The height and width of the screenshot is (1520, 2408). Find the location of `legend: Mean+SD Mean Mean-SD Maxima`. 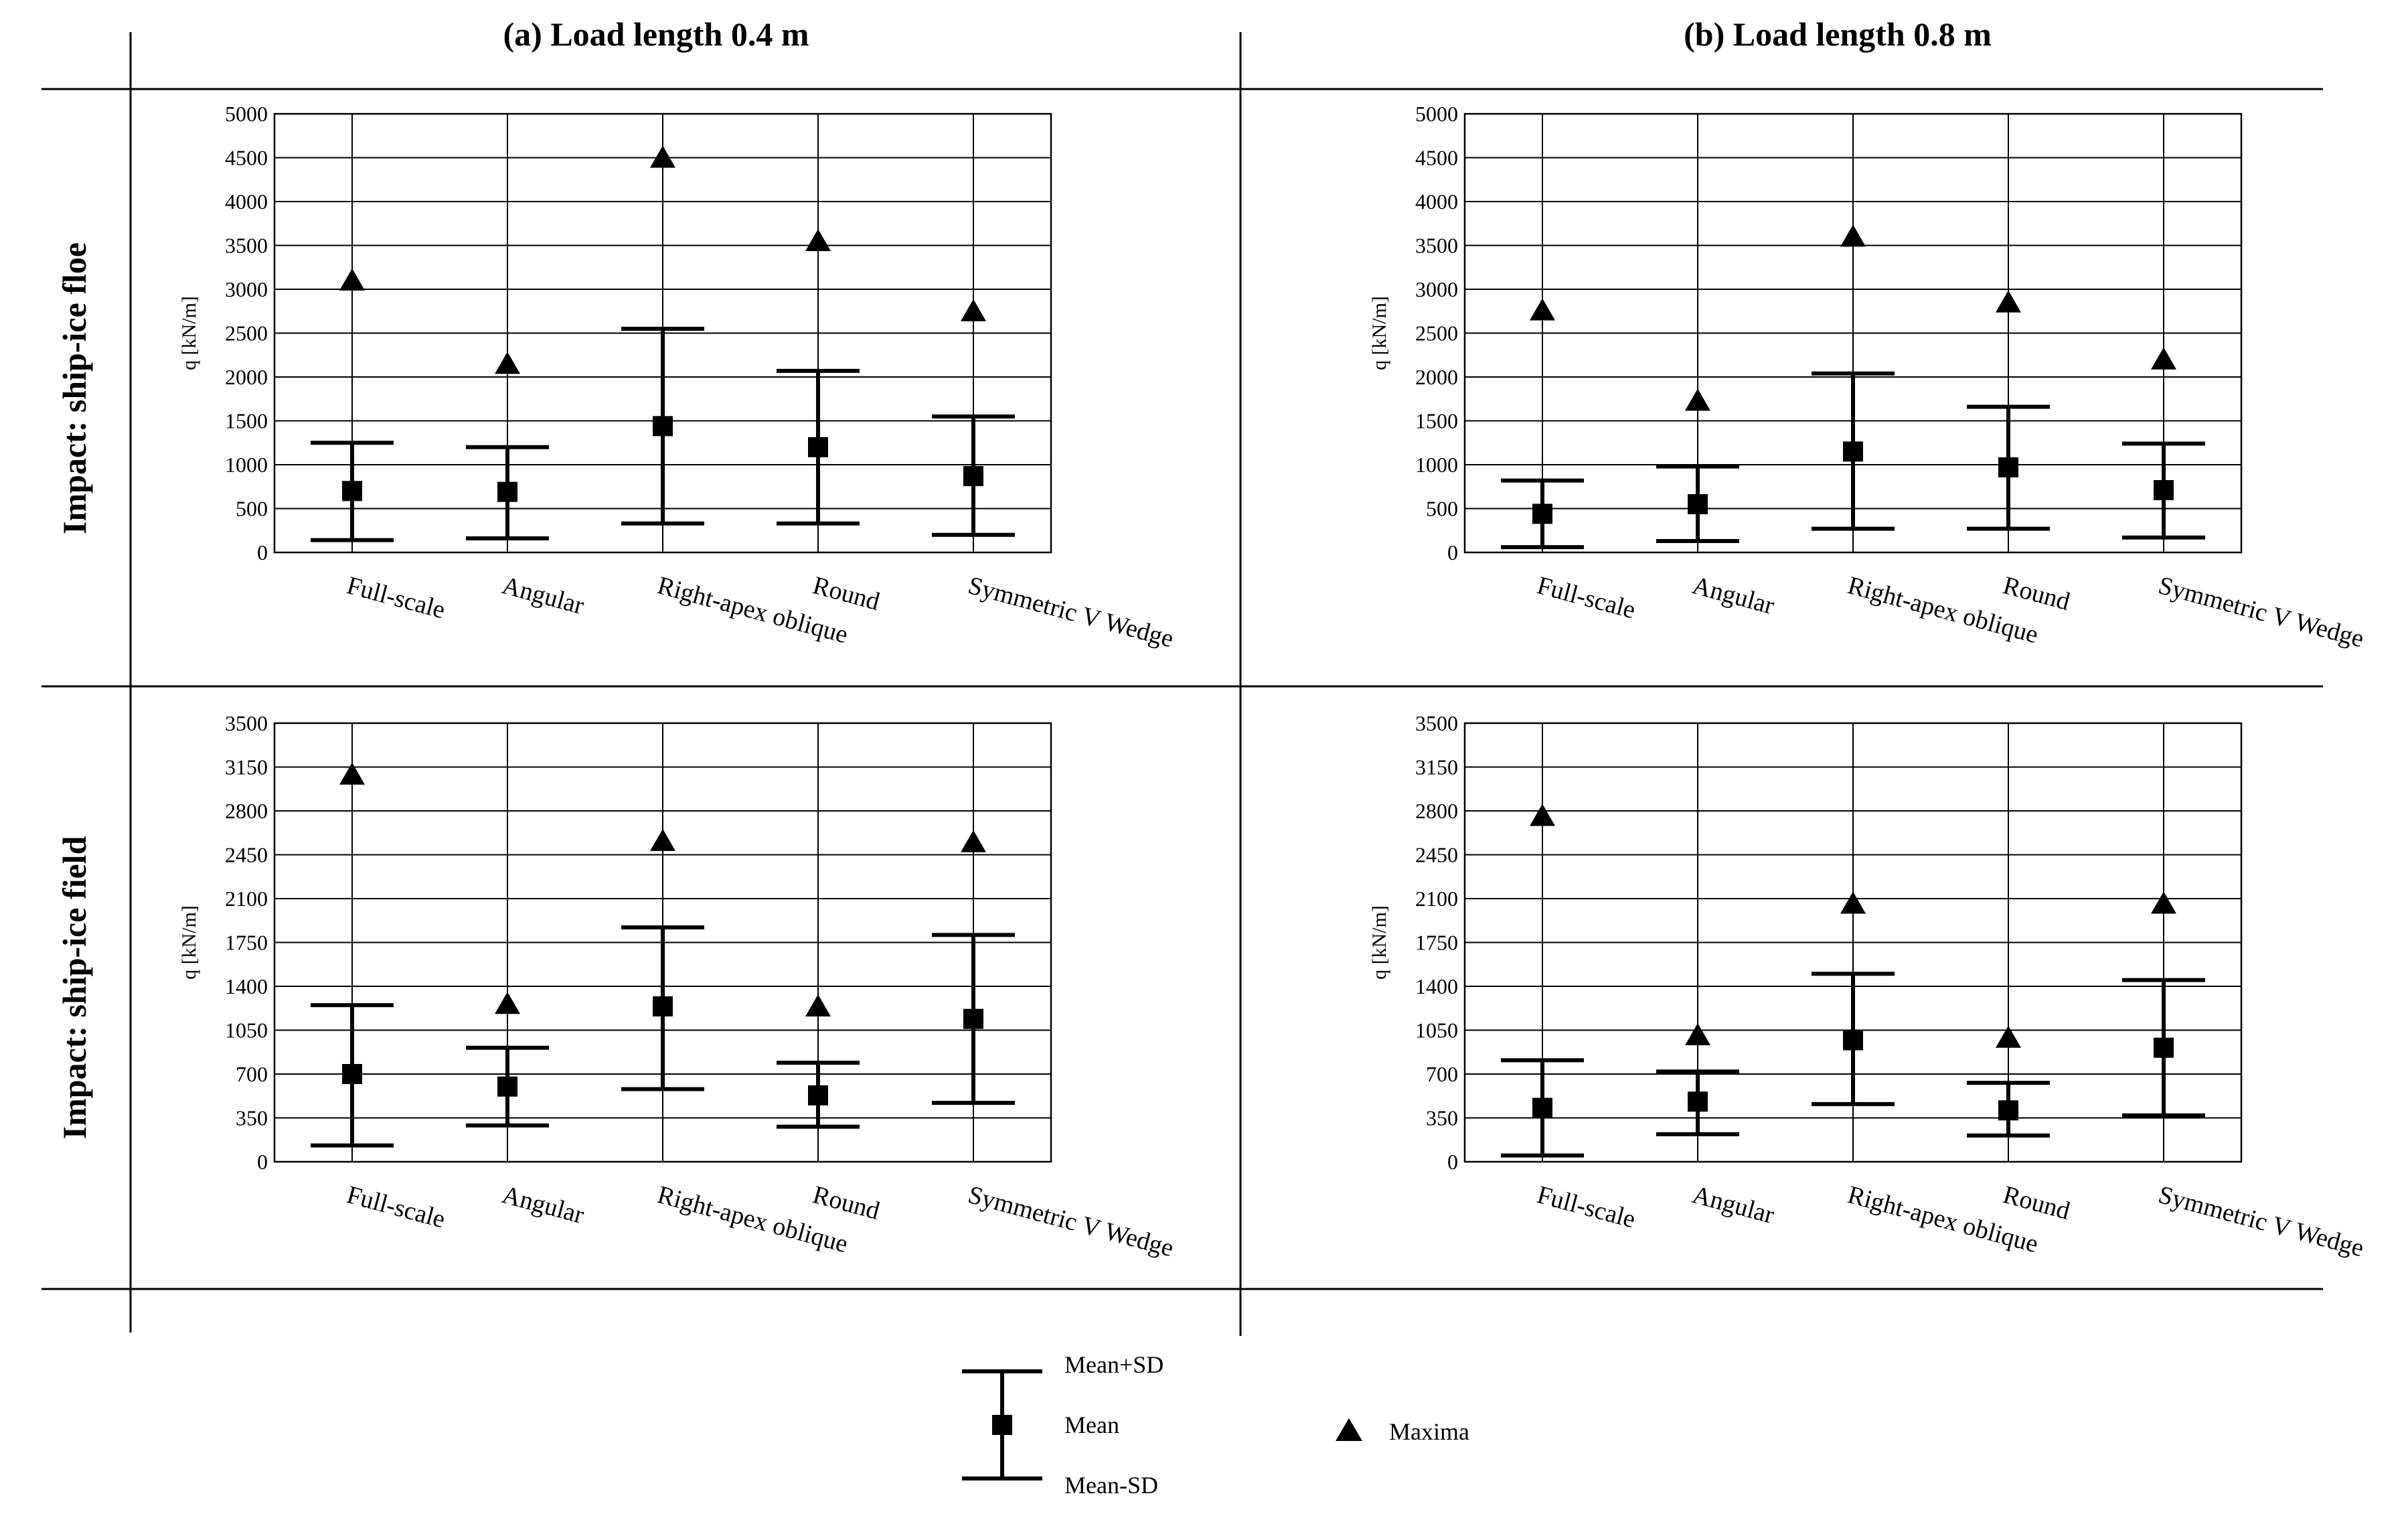

legend: Mean+SD Mean Mean-SD Maxima is located at coordinates (1215, 1425).